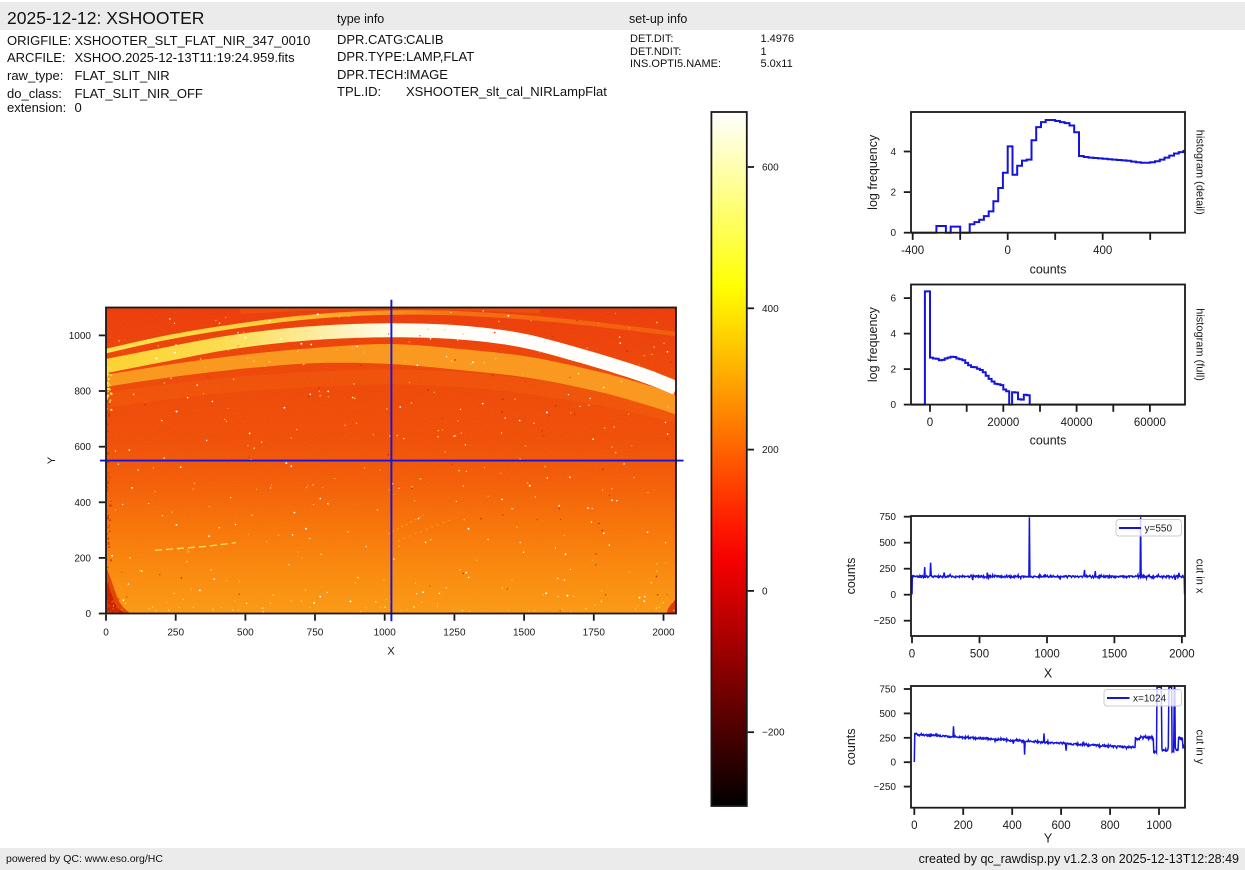 The image size is (1245, 870). I want to click on svg-text: 60000, so click(1150, 423).